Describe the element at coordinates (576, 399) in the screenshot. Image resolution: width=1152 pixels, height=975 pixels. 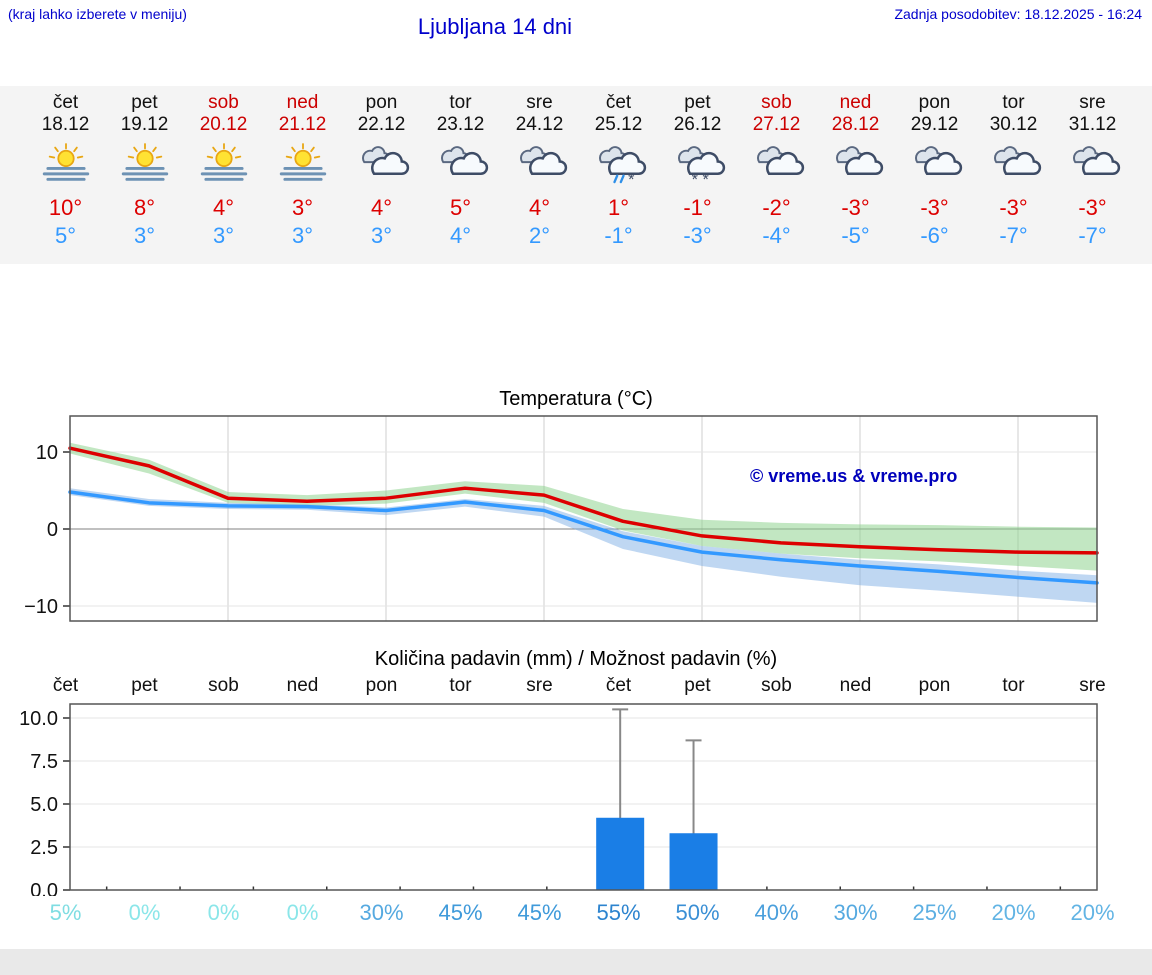
I see `temperature-chart-title: Temperatura (°C)` at that location.